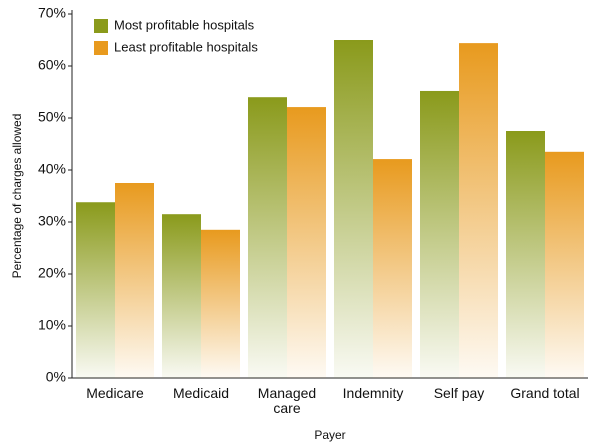 Image resolution: width=597 pixels, height=446 pixels. I want to click on x-tick-label: Medicare, so click(115, 393).